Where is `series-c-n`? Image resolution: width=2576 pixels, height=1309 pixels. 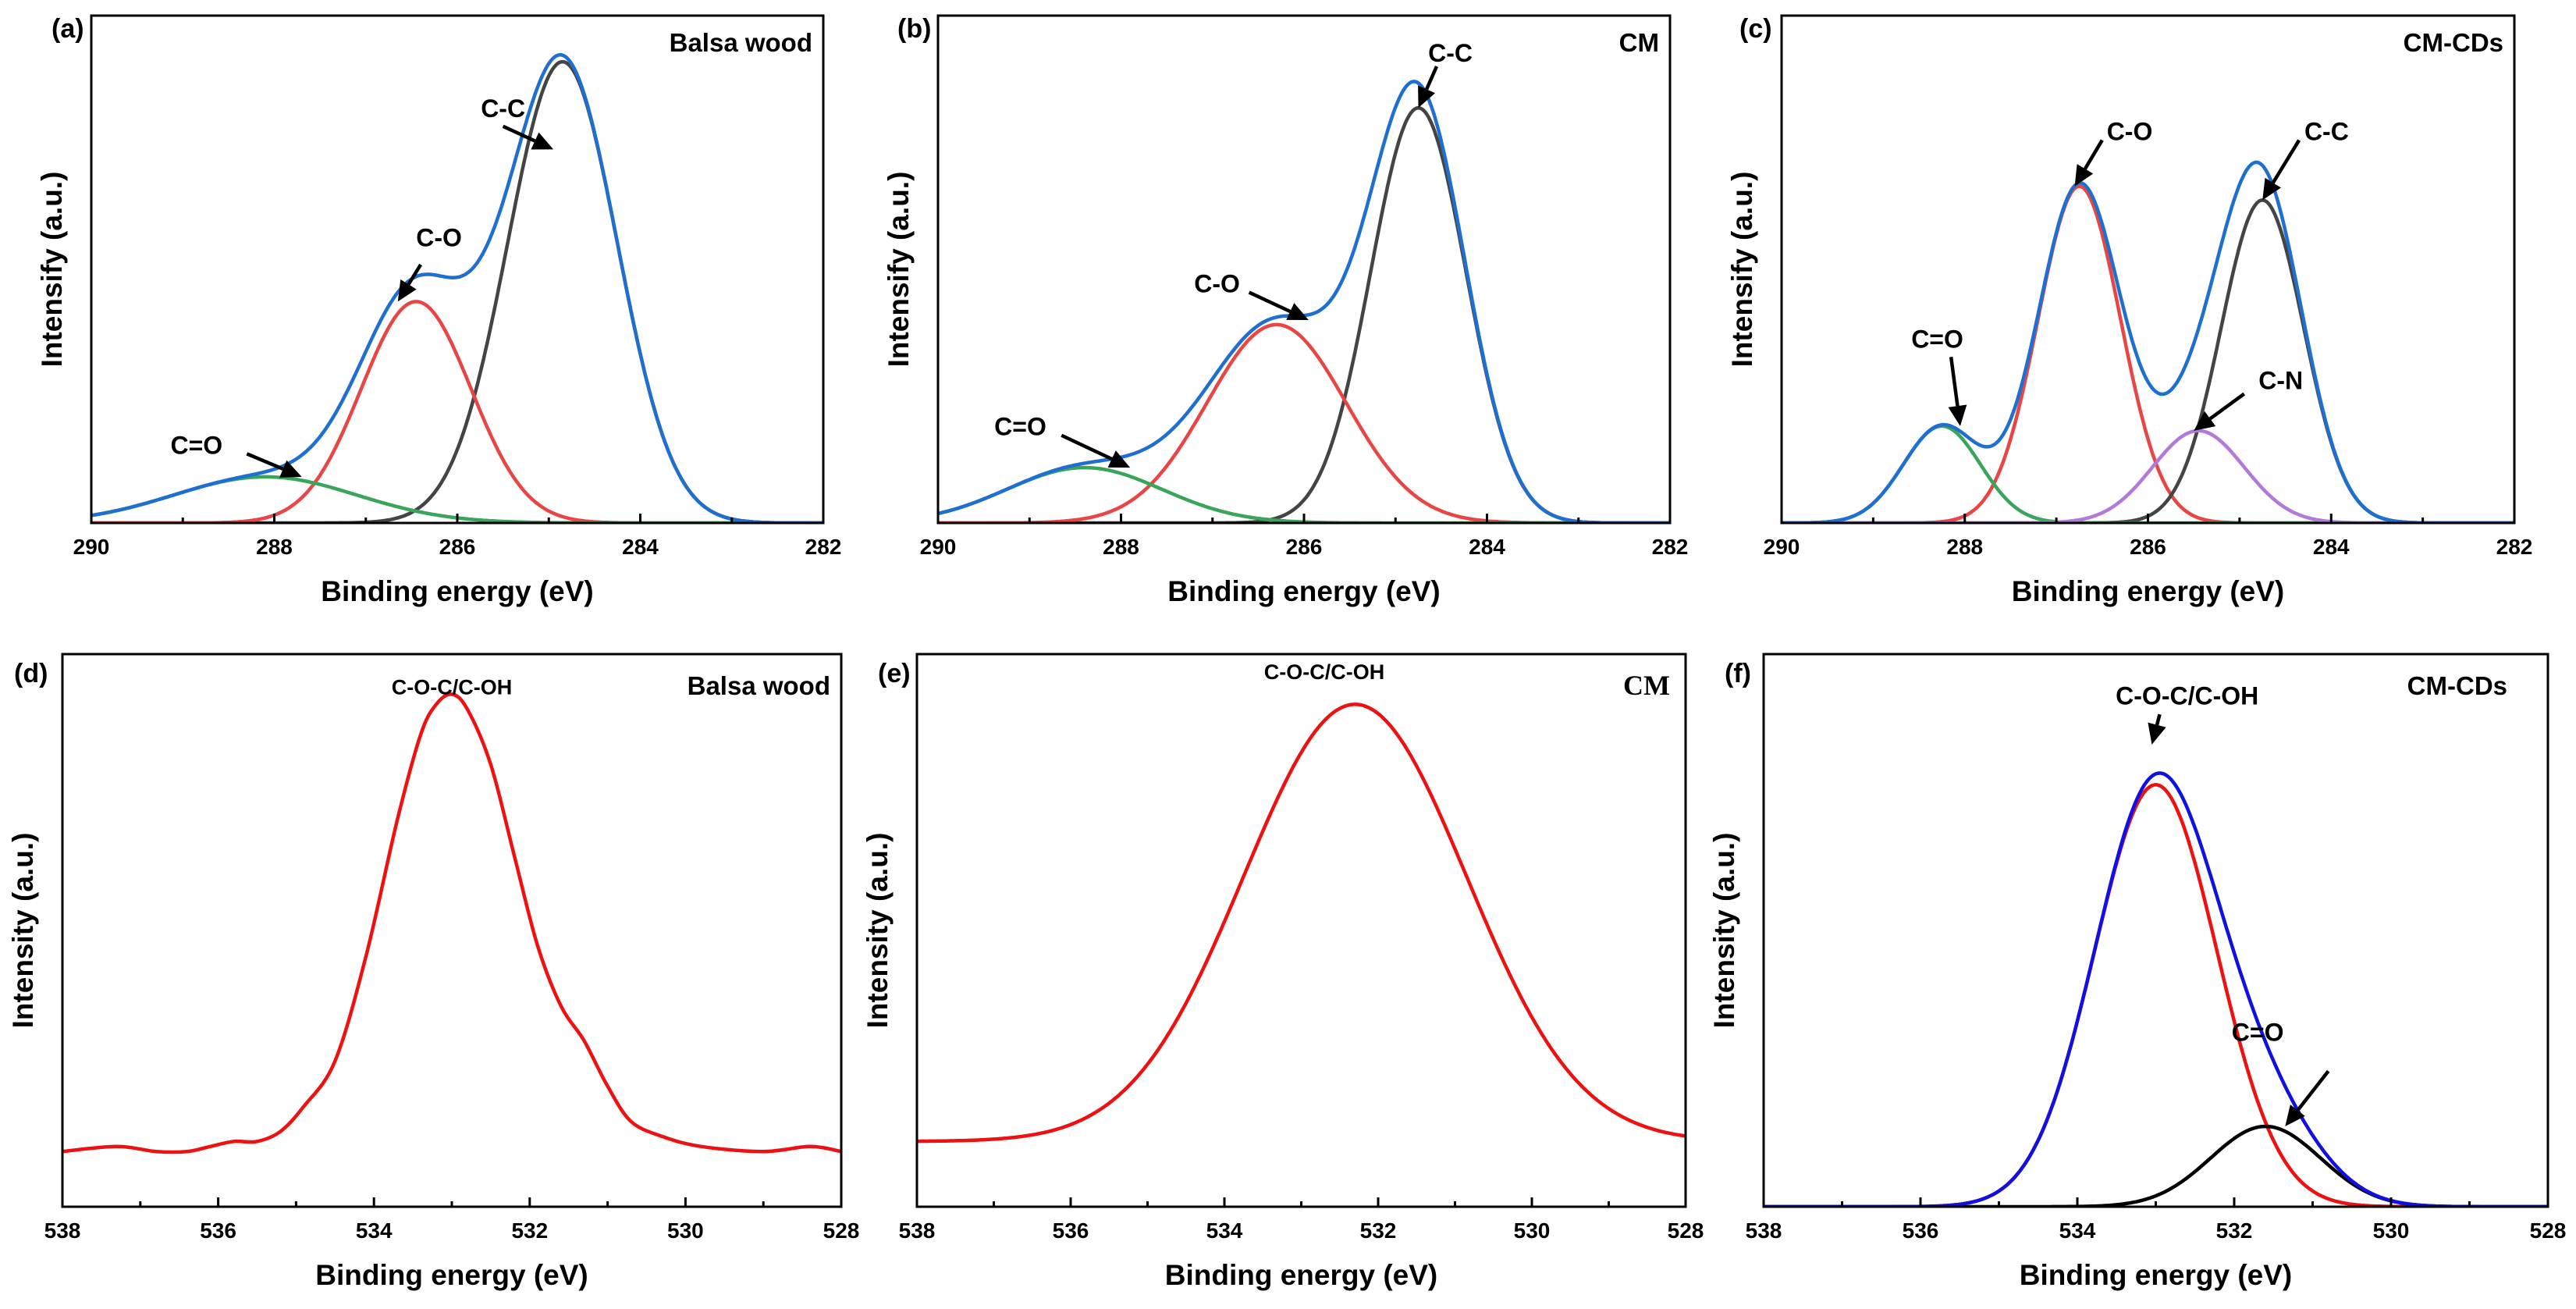 series-c-n is located at coordinates (2148, 476).